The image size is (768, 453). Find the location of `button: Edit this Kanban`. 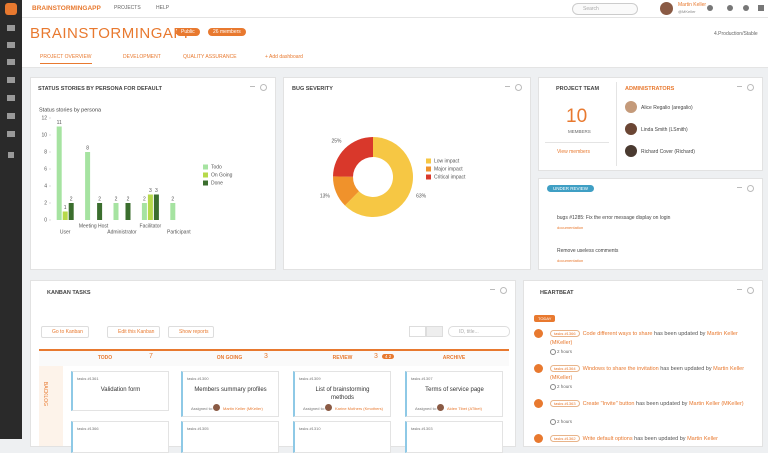

button: Edit this Kanban is located at coordinates (134, 332).